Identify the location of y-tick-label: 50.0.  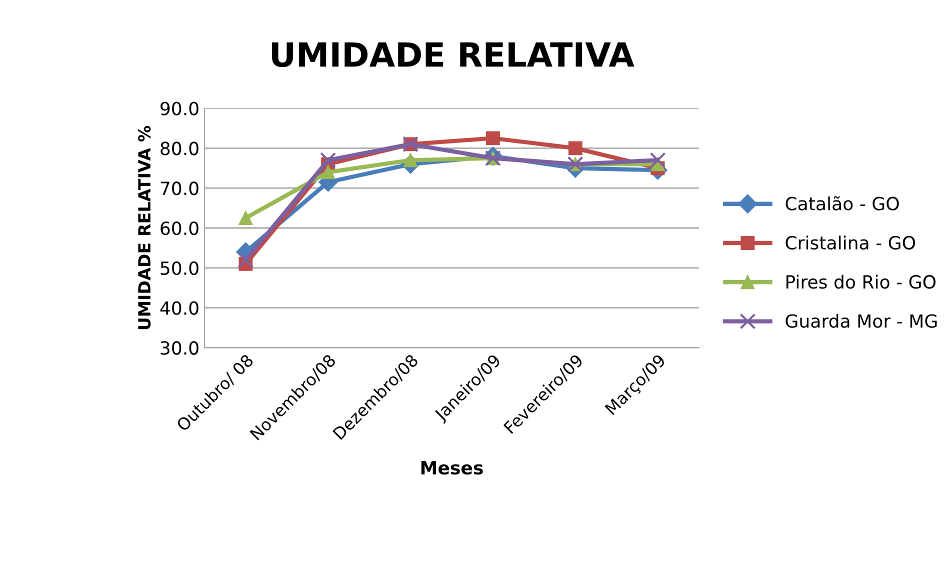
(179, 268).